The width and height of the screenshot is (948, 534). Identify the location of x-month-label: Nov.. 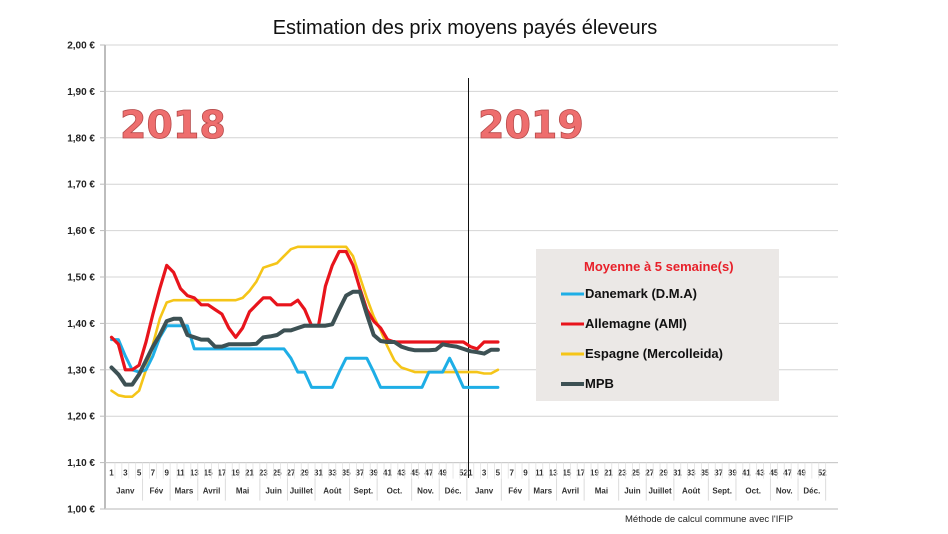
(425, 491).